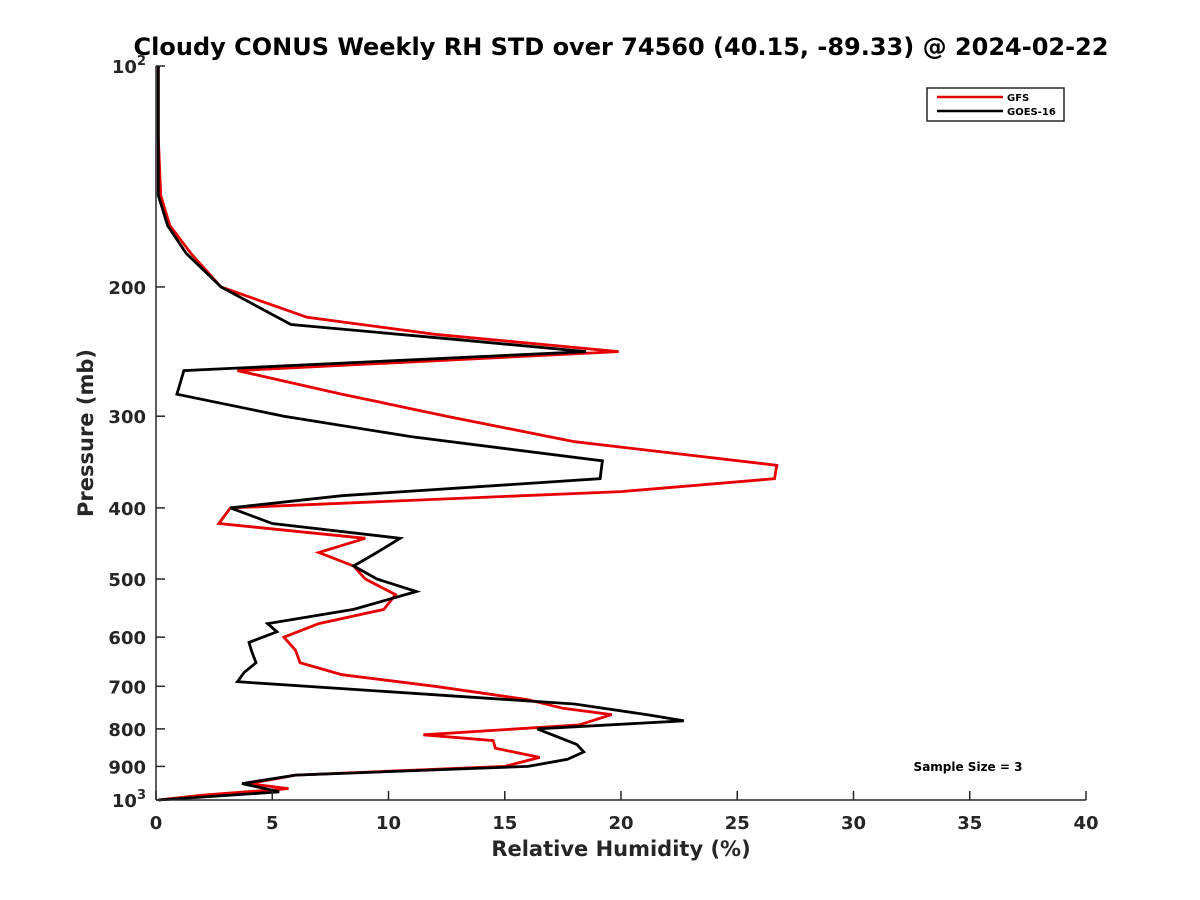  What do you see at coordinates (127, 417) in the screenshot?
I see `y-tick-label: 300` at bounding box center [127, 417].